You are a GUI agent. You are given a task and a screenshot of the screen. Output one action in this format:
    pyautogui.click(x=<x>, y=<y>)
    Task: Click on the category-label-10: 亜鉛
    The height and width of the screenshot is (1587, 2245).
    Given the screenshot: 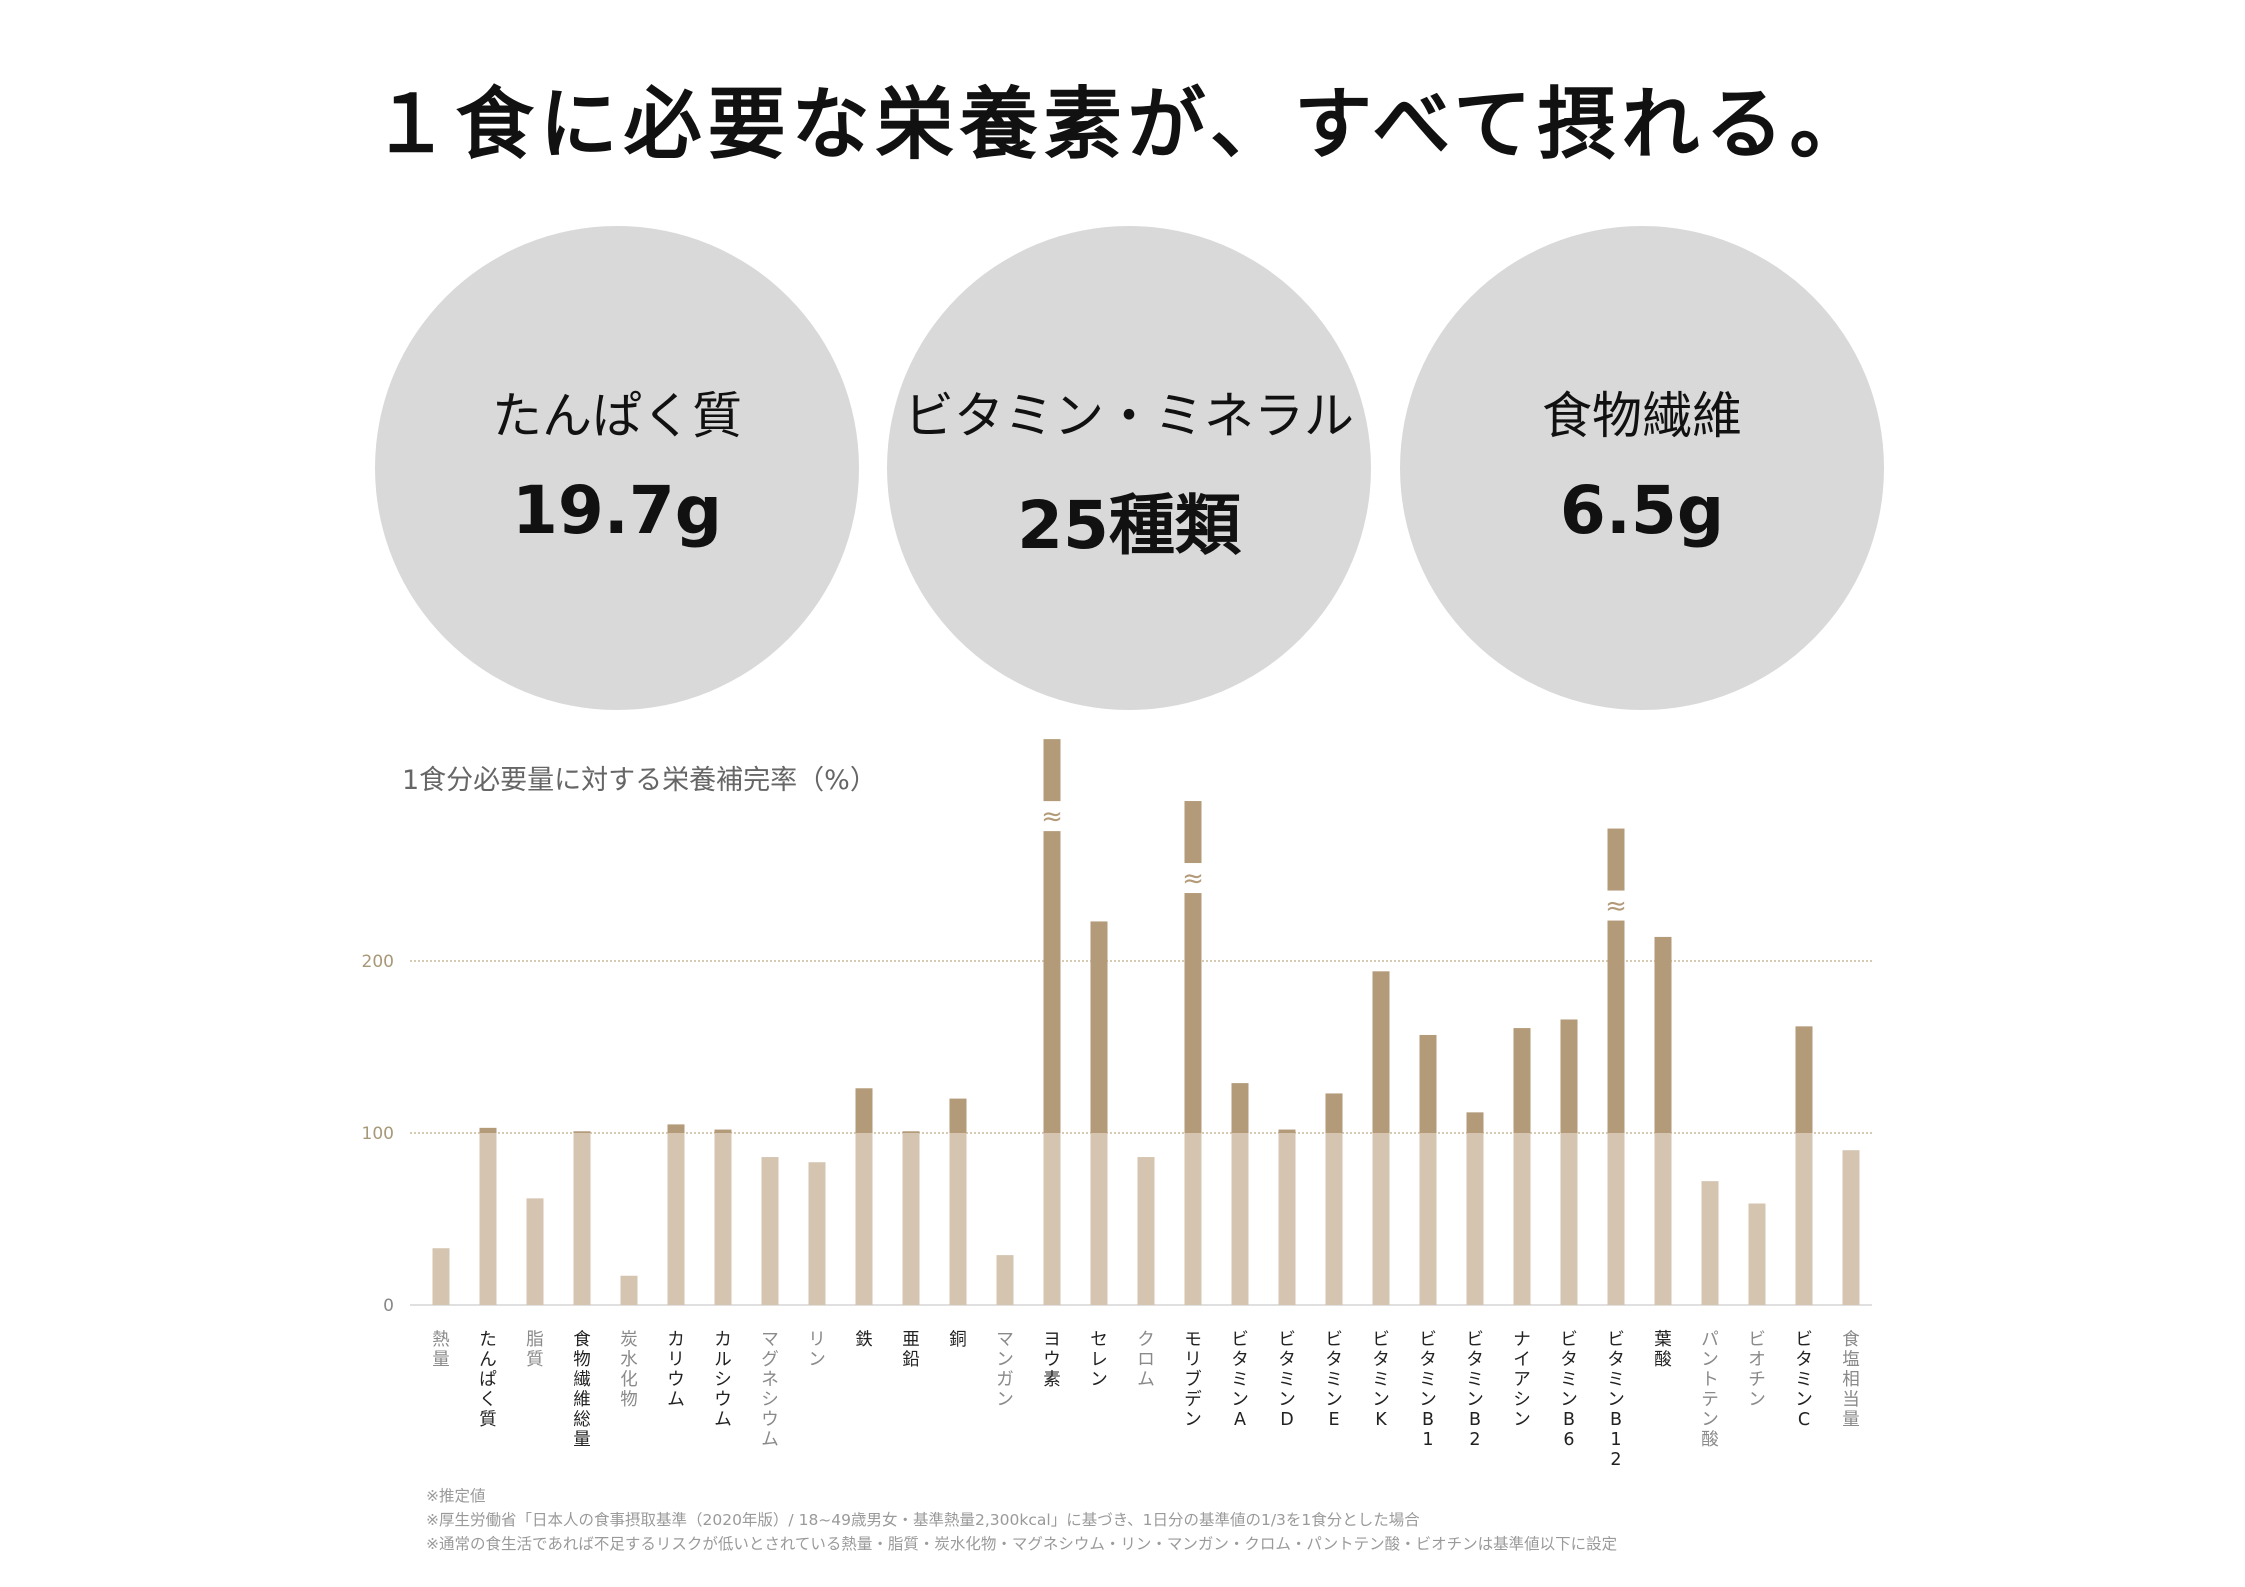 What is the action you would take?
    pyautogui.click(x=911, y=1350)
    